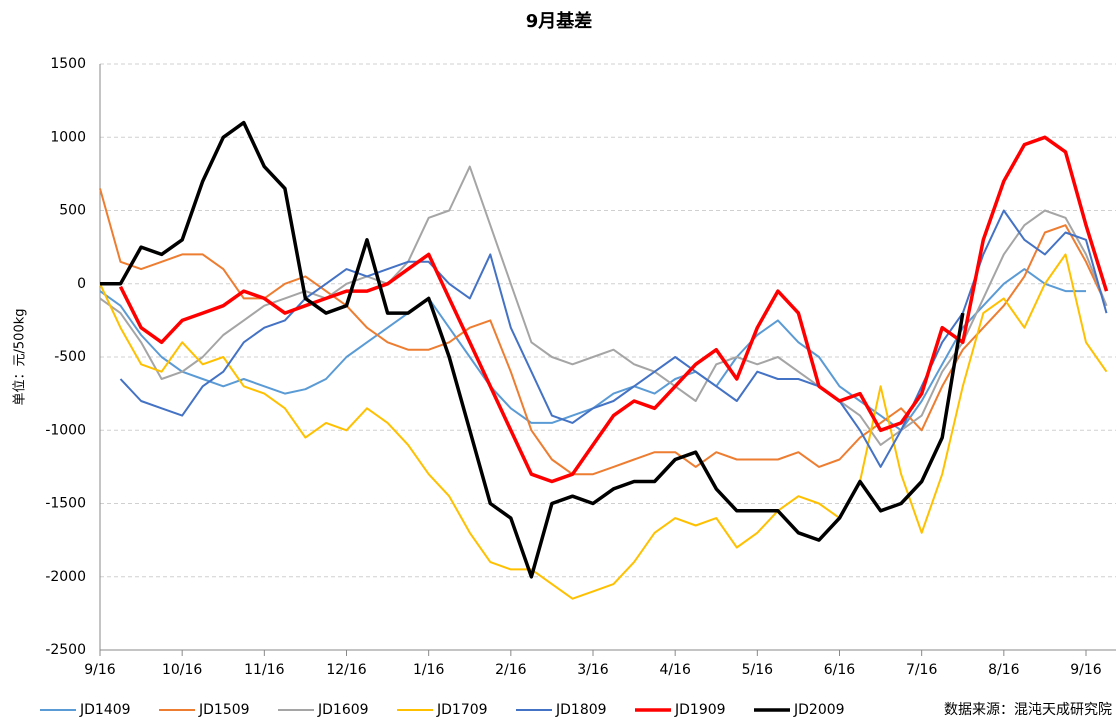  Describe the element at coordinates (758, 670) in the screenshot. I see `x-tick-label: 5/16` at that location.